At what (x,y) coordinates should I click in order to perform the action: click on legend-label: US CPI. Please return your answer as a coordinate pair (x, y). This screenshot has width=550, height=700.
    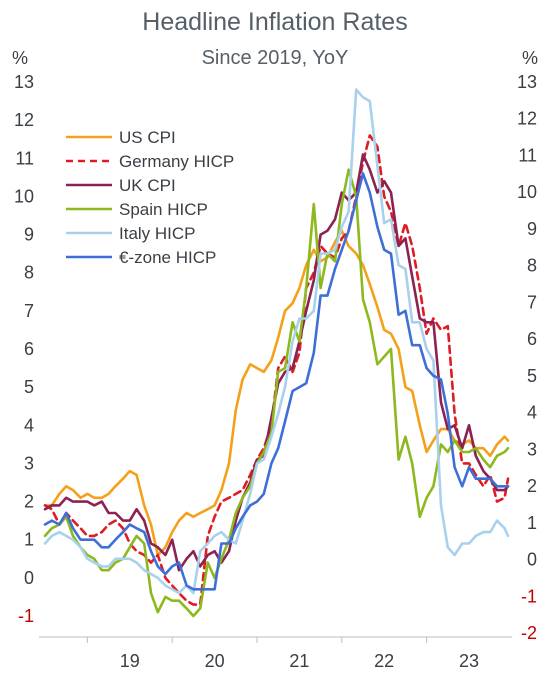
    Looking at the image, I should click on (147, 137).